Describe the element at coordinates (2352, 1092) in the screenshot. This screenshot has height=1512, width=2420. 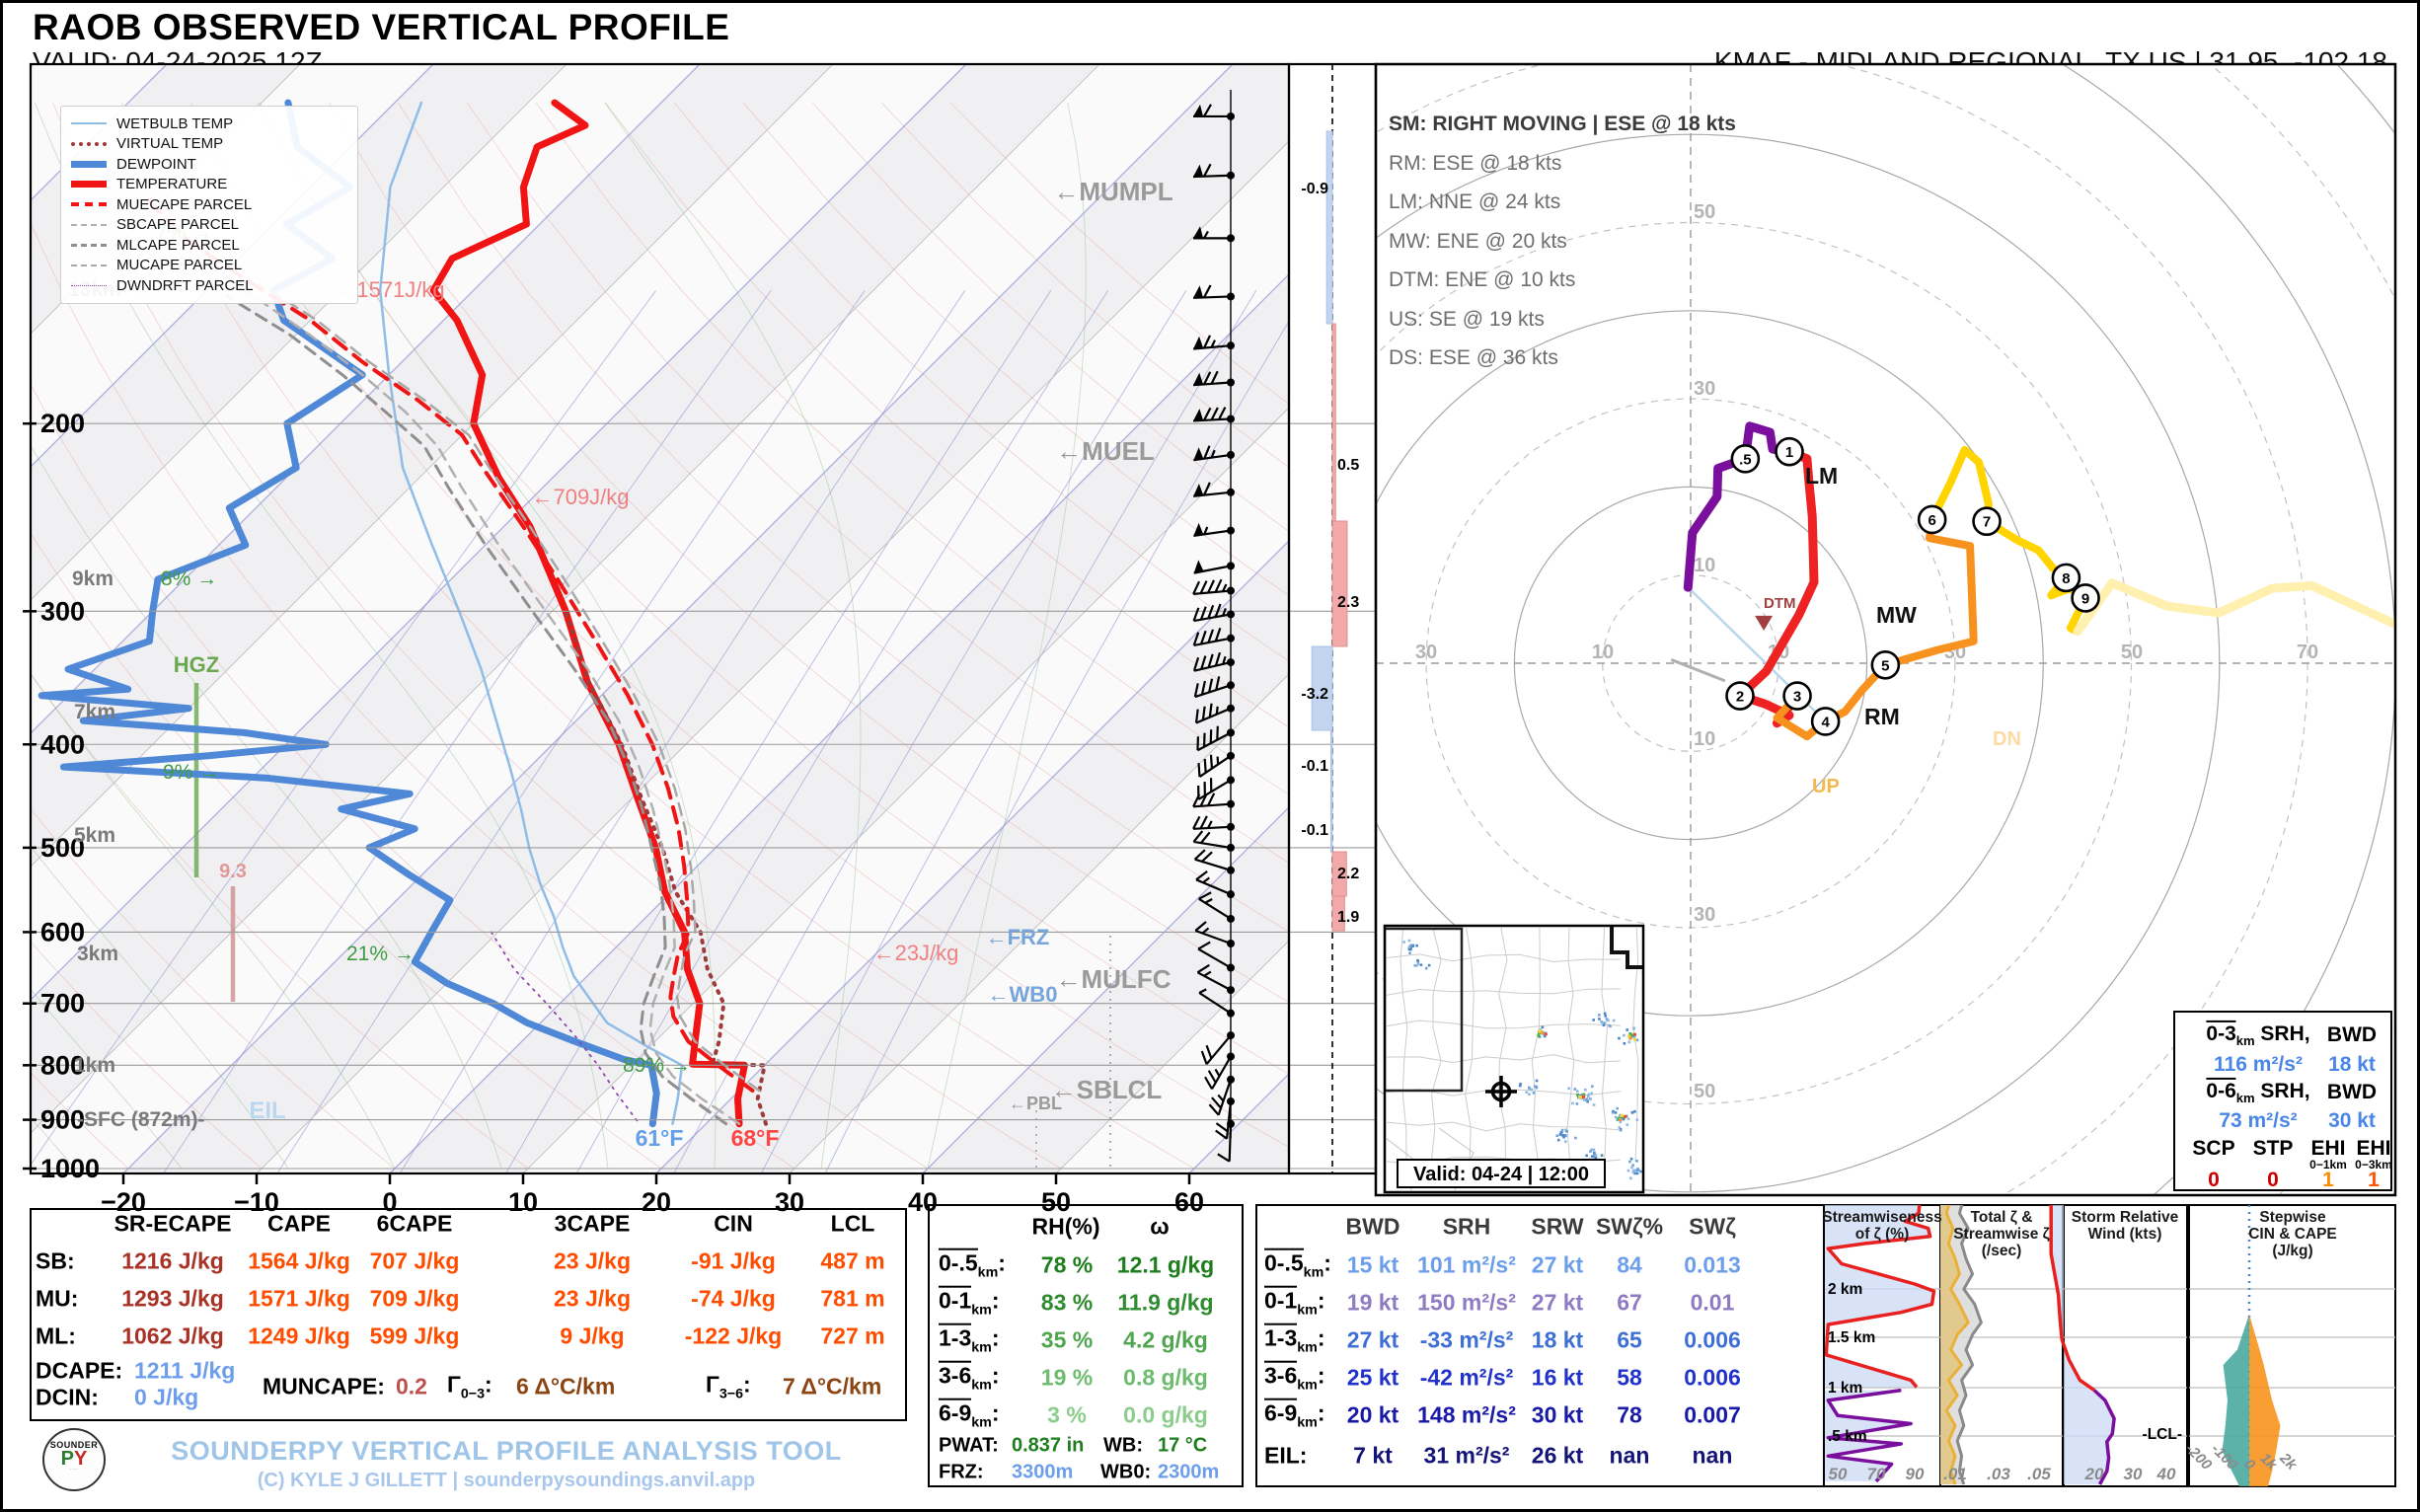
I see `bwd-0-6-label: BWD` at that location.